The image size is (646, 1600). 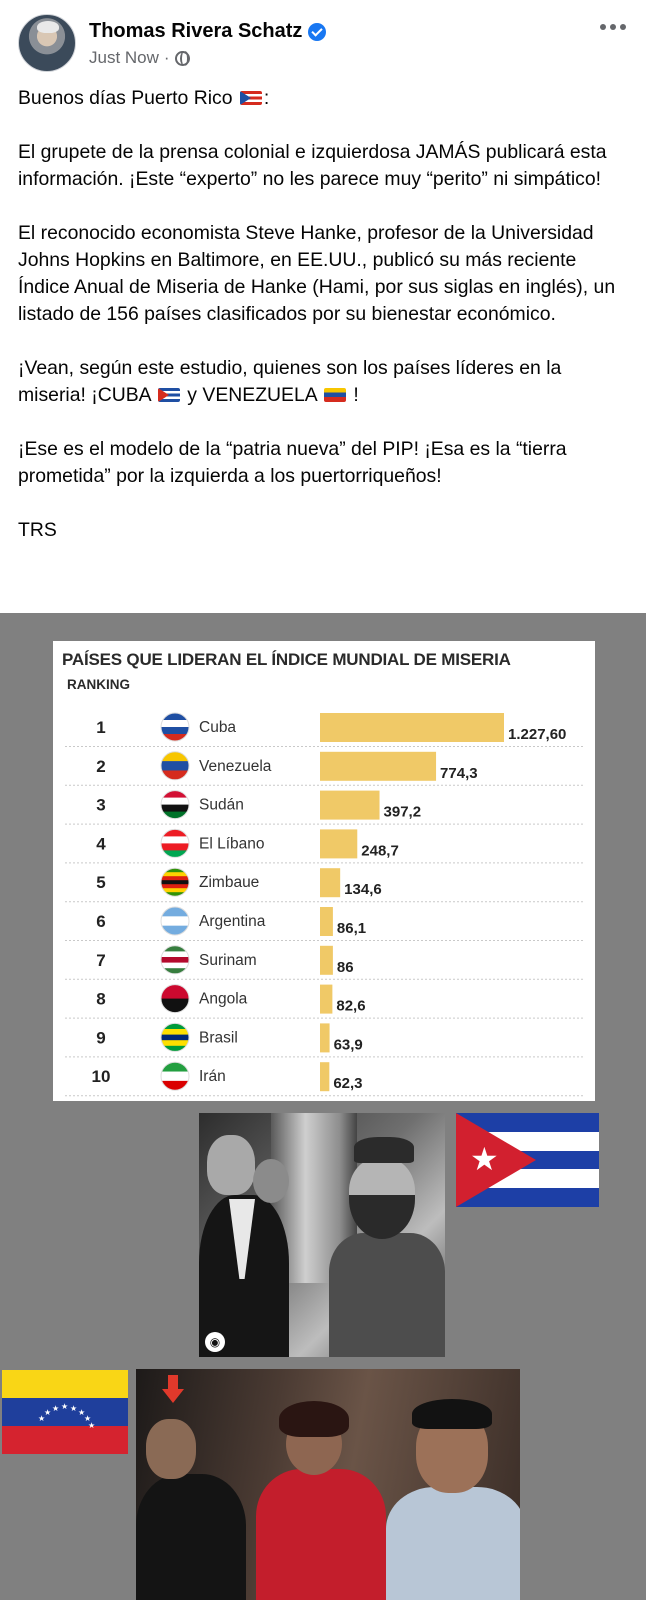 I want to click on ranking-header: RANKING, so click(x=98, y=684).